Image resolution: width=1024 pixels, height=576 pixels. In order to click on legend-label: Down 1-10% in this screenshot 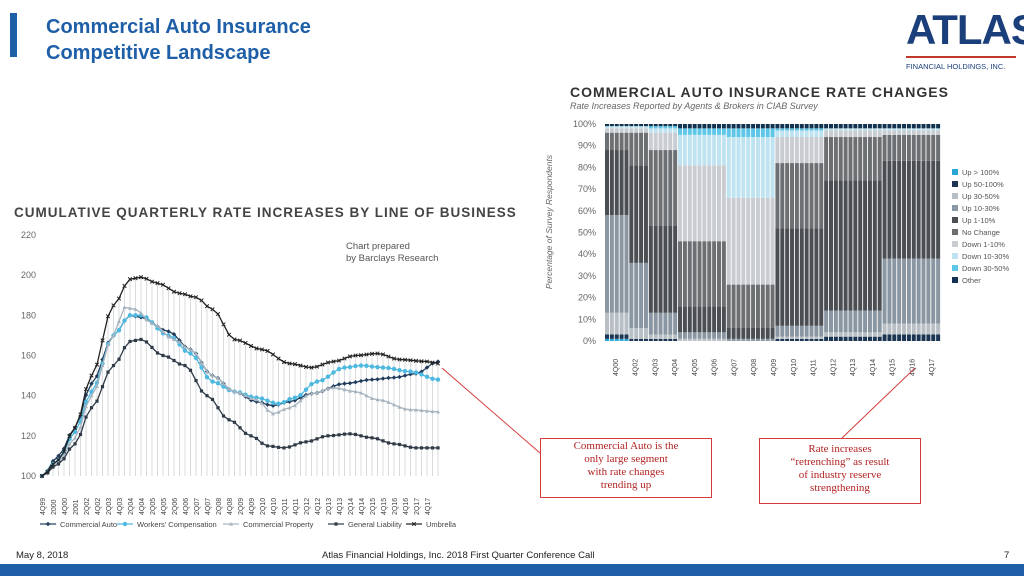, I will do `click(983, 244)`.